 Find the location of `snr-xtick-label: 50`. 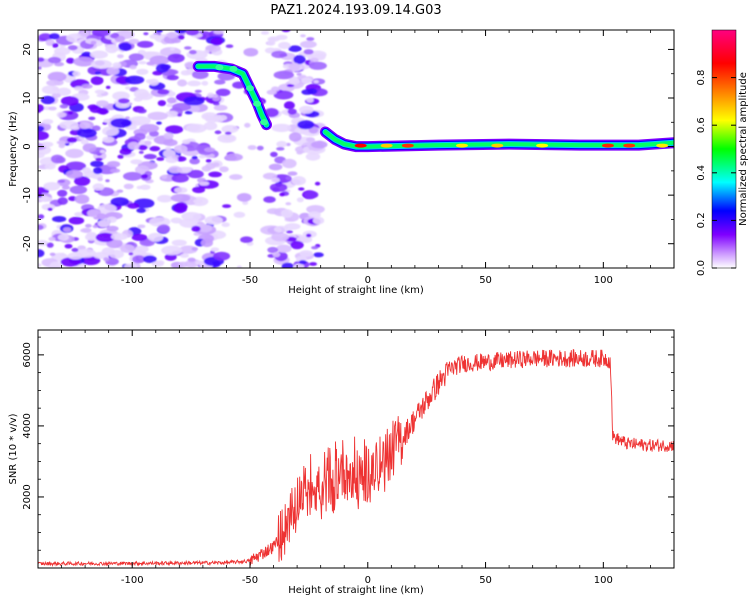

snr-xtick-label: 50 is located at coordinates (485, 580).